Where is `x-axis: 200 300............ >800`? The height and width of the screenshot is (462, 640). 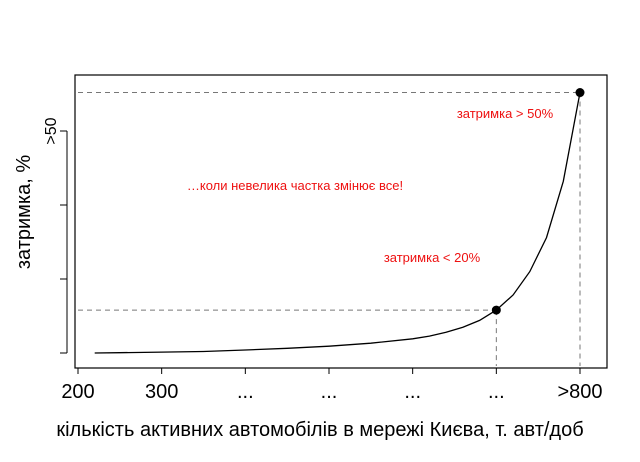 x-axis: 200 300............ >800 is located at coordinates (332, 385).